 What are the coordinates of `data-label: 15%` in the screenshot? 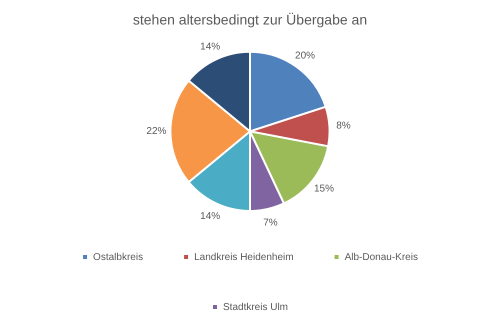 It's located at (324, 189).